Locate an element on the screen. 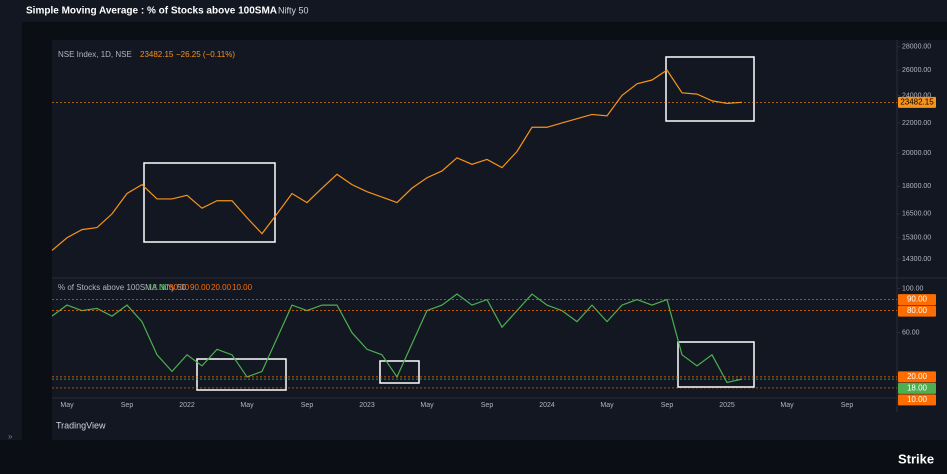  price-tag-label: 80.00 is located at coordinates (917, 310).